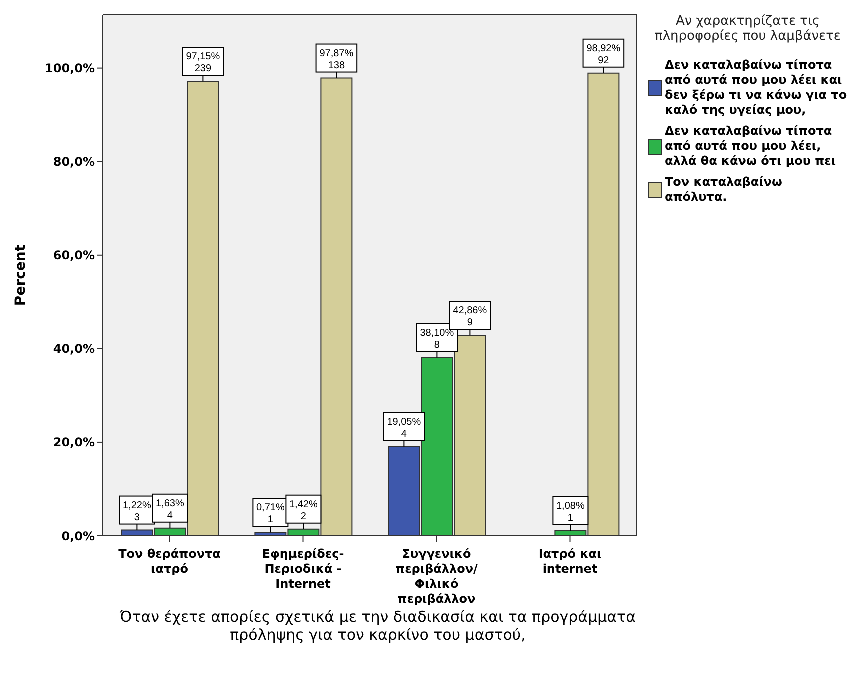 Image resolution: width=850 pixels, height=687 pixels. Describe the element at coordinates (404, 428) in the screenshot. I see `data-label: 19,05% 4` at that location.